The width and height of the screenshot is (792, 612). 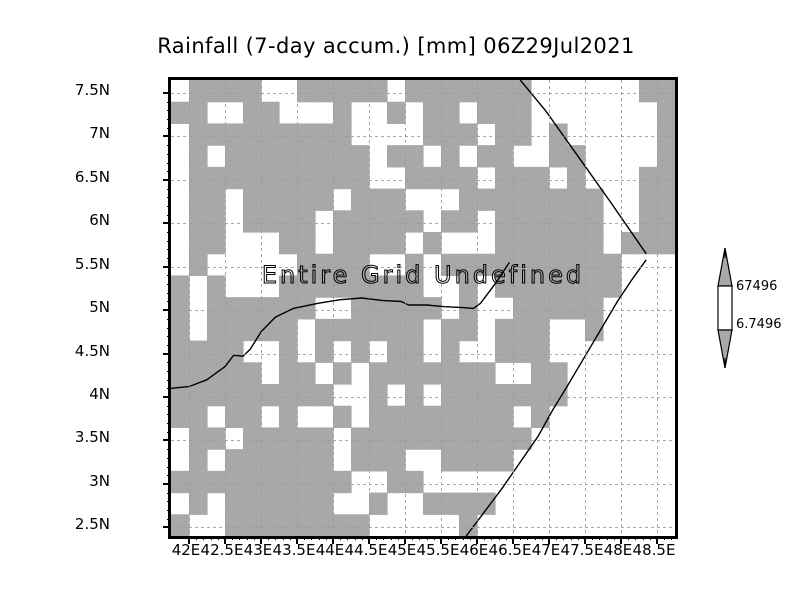 What do you see at coordinates (366, 550) in the screenshot?
I see `x-axis-label: 44.5E` at bounding box center [366, 550].